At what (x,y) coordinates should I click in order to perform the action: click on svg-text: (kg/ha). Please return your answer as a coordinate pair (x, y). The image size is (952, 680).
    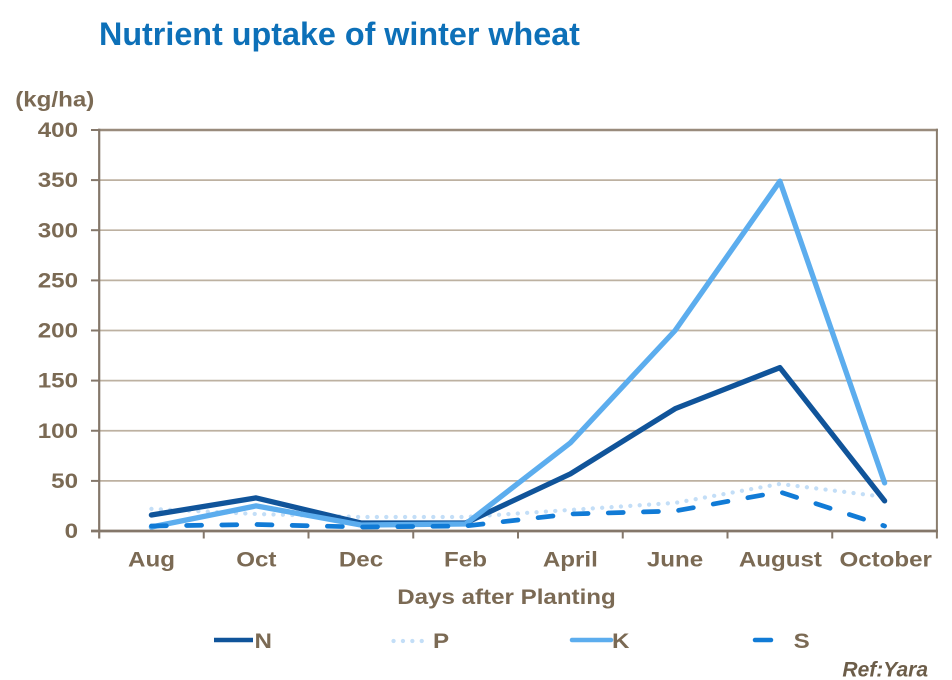
    Looking at the image, I should click on (54, 99).